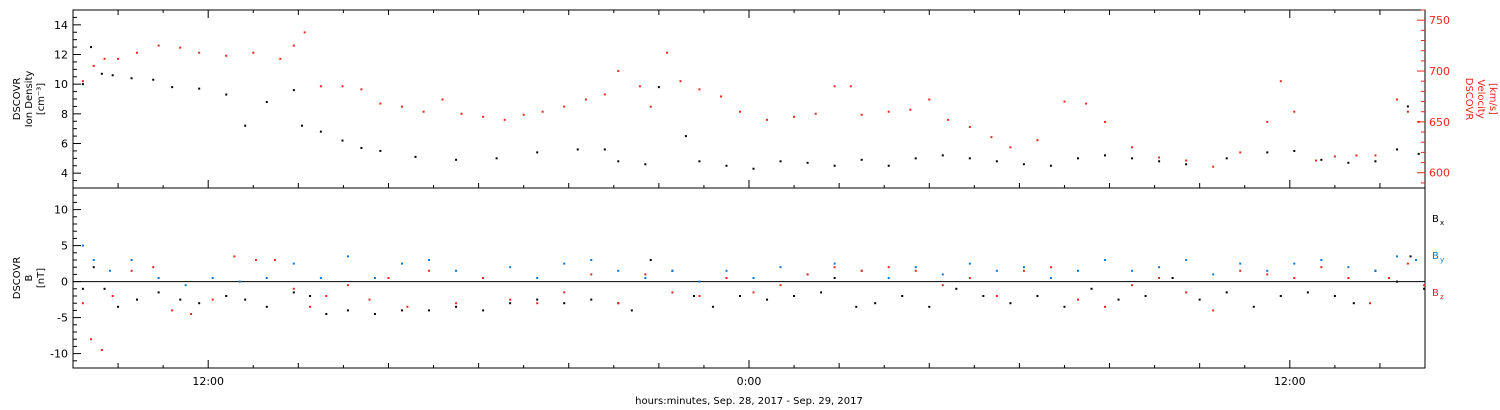 The image size is (1500, 410). What do you see at coordinates (1439, 20) in the screenshot?
I see `velocity-tick-label: 750` at bounding box center [1439, 20].